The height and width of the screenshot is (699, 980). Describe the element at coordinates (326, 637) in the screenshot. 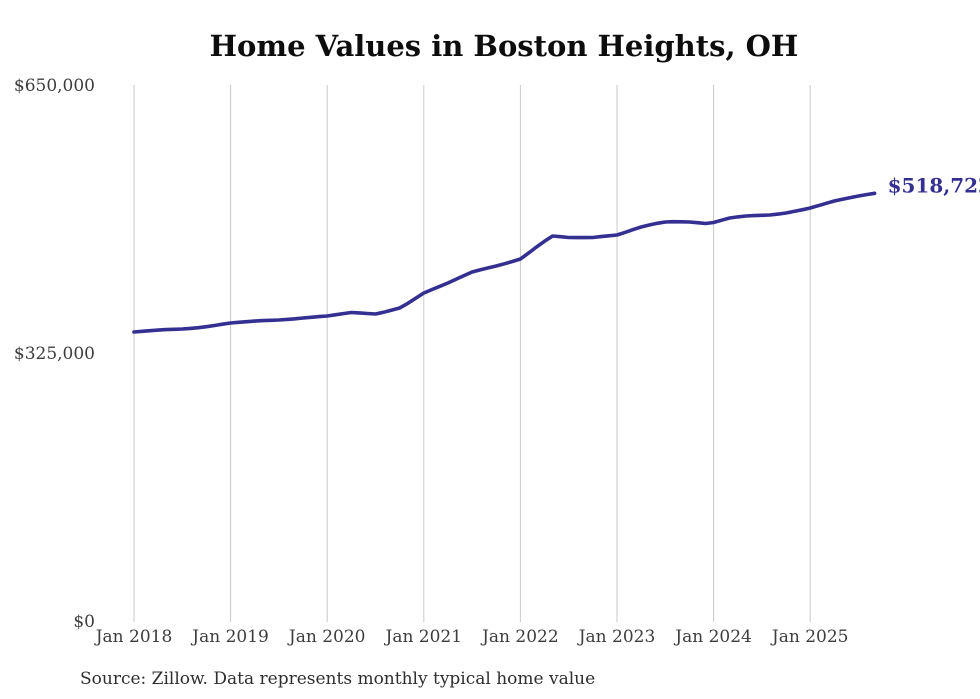

I see `x-tick-label: Jan 2020` at that location.